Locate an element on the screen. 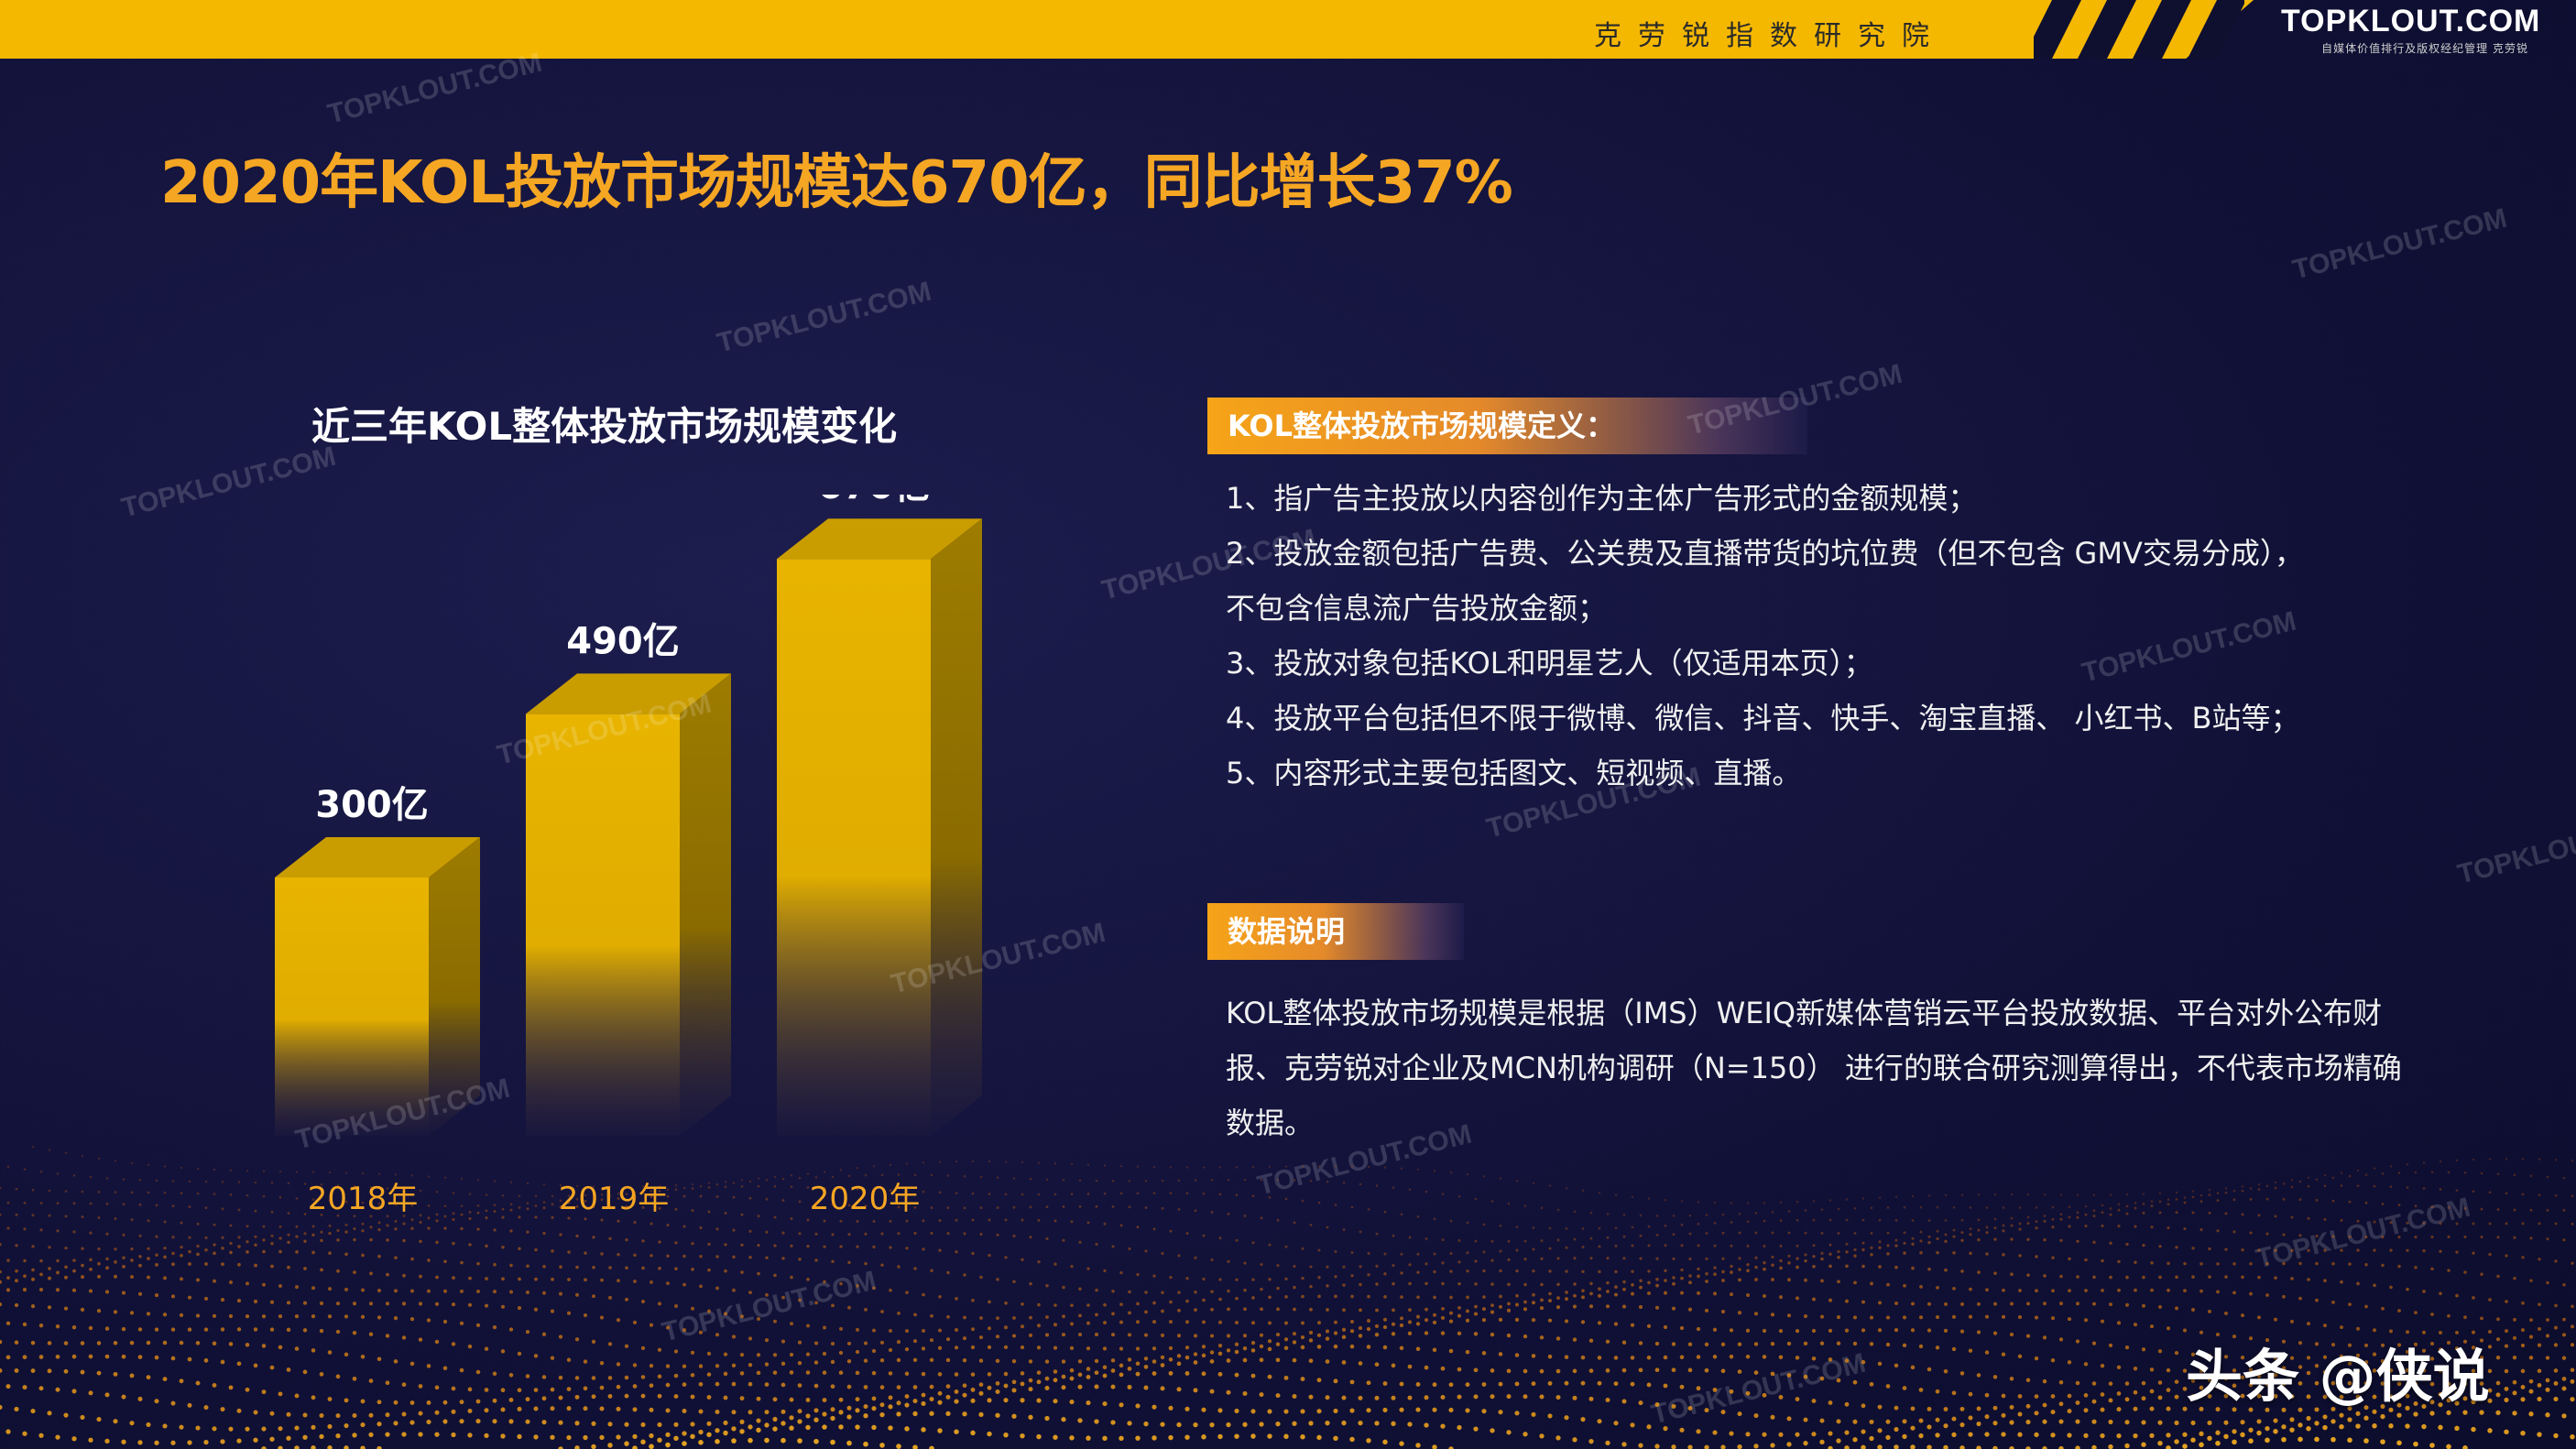 The image size is (2576, 1449). page-title: 2020年KOL投放市场规模达670亿，同比增长37% is located at coordinates (837, 183).